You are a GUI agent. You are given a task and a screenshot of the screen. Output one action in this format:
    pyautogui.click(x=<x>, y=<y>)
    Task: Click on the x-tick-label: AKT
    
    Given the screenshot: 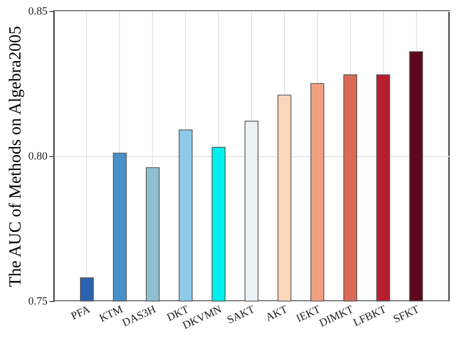 What is the action you would take?
    pyautogui.click(x=277, y=313)
    